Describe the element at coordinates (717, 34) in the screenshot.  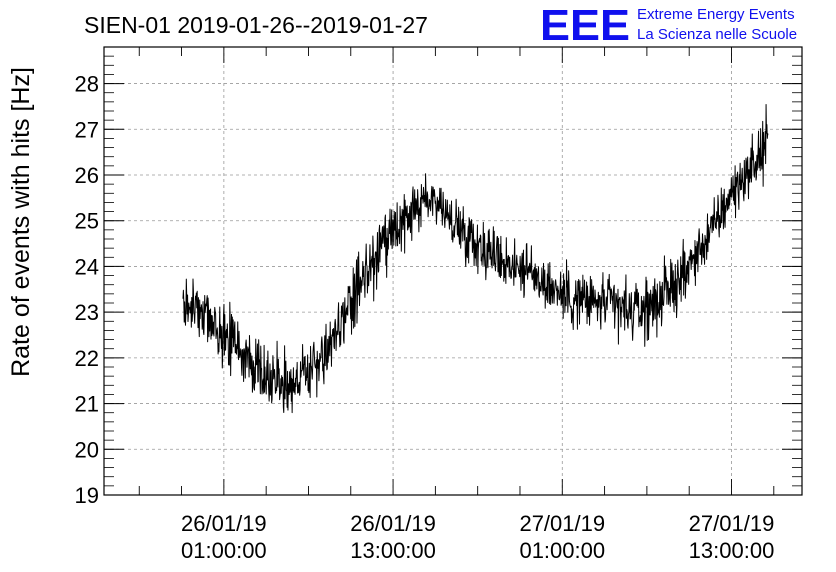
I see `logo-line2: La Scienza nelle Scuole` at that location.